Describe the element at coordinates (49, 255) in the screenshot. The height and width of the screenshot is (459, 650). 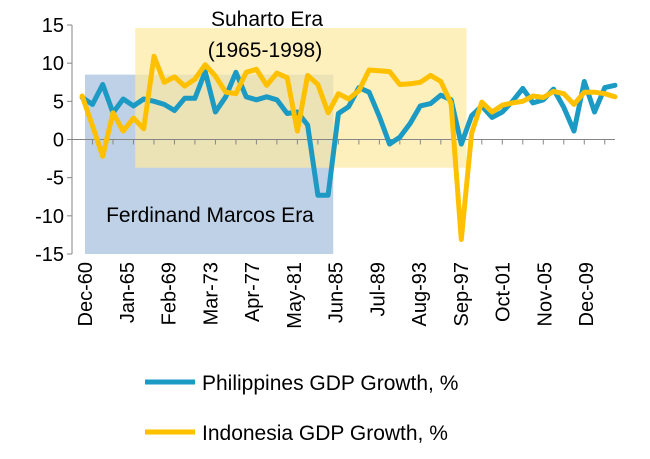
I see `y-tick-label: -15` at that location.